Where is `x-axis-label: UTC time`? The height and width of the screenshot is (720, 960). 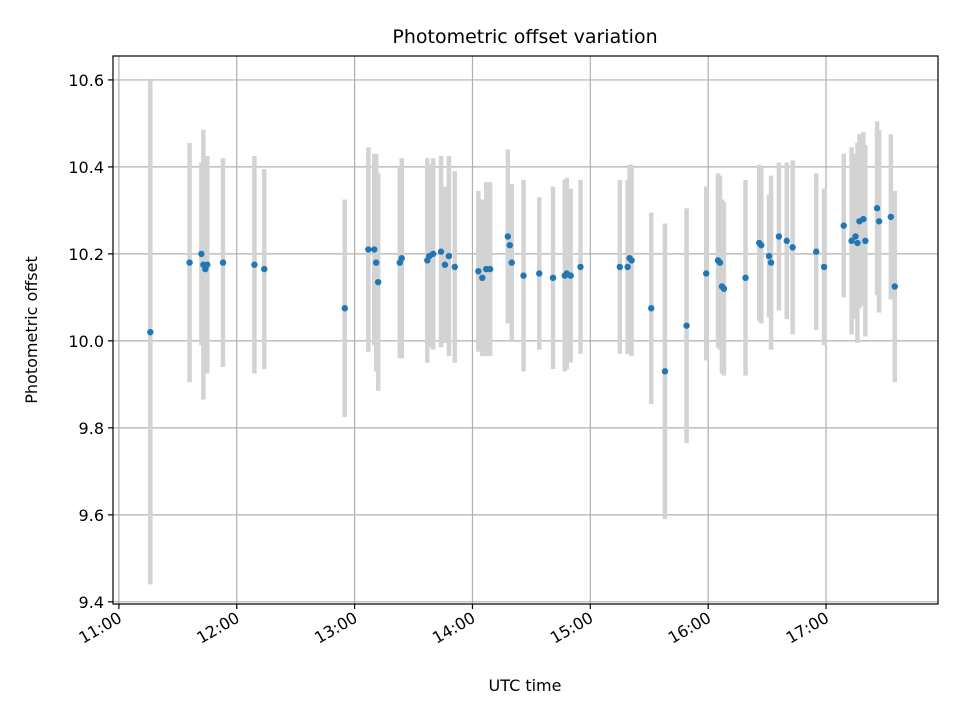 x-axis-label: UTC time is located at coordinates (525, 685).